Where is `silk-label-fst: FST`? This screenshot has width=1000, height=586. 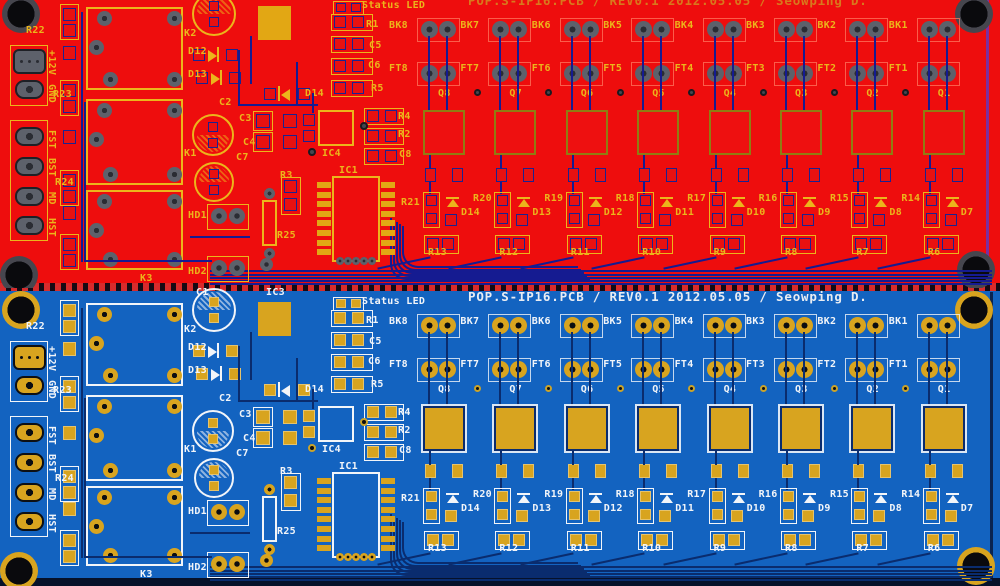 silk-label-fst: FST is located at coordinates (51, 139).